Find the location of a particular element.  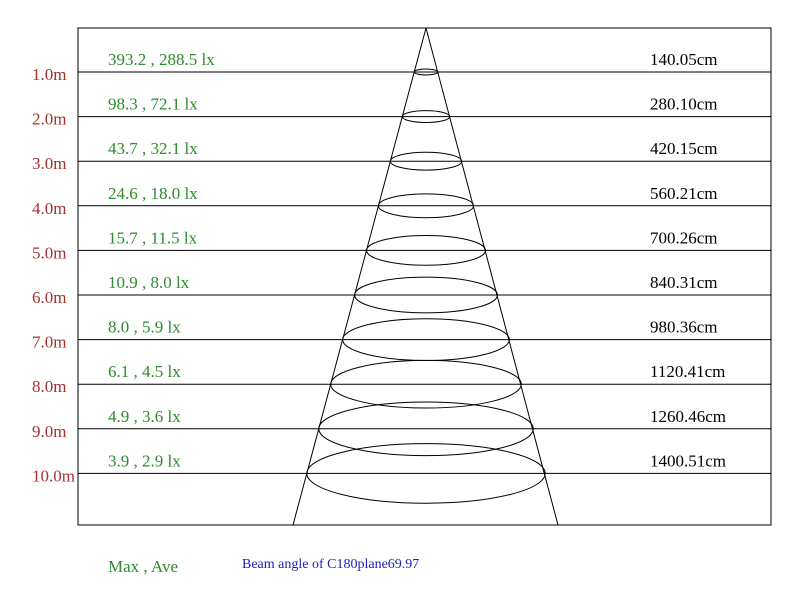

diameter-label: 700.26cm is located at coordinates (684, 237).